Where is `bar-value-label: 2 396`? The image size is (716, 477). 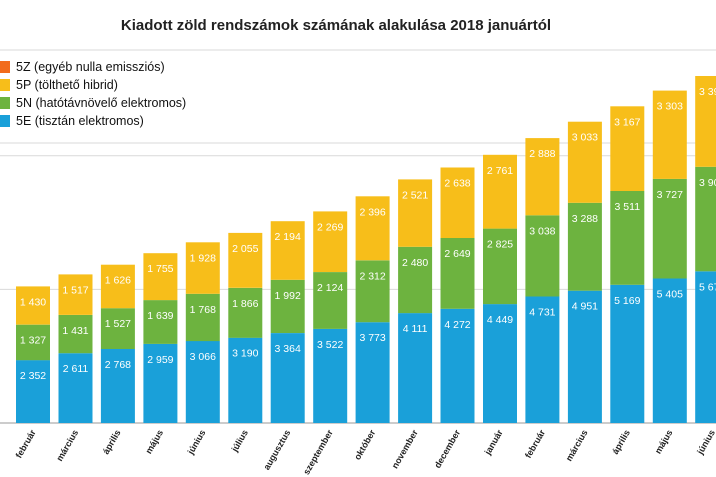
bar-value-label: 2 396 is located at coordinates (372, 212).